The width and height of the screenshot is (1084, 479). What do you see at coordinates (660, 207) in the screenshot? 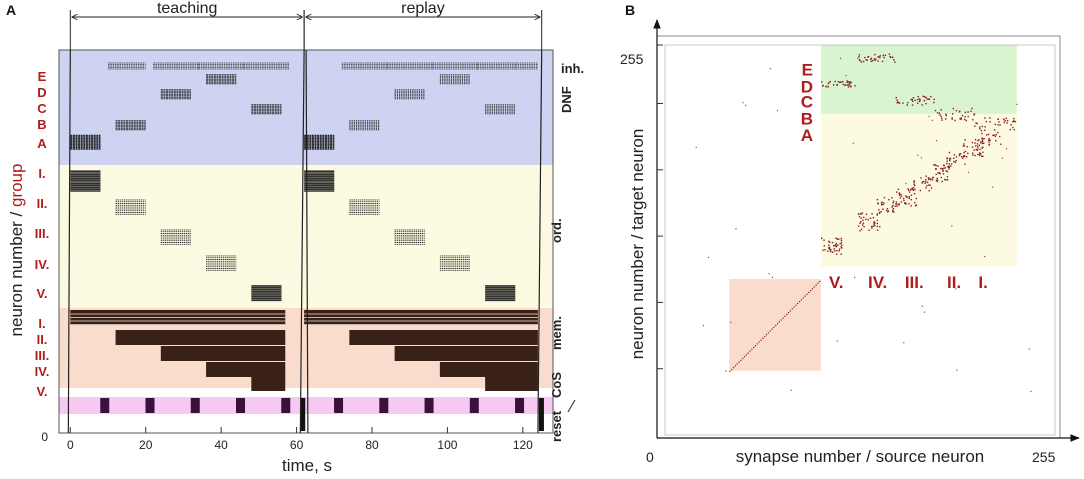
I see `y-ticks-b` at bounding box center [660, 207].